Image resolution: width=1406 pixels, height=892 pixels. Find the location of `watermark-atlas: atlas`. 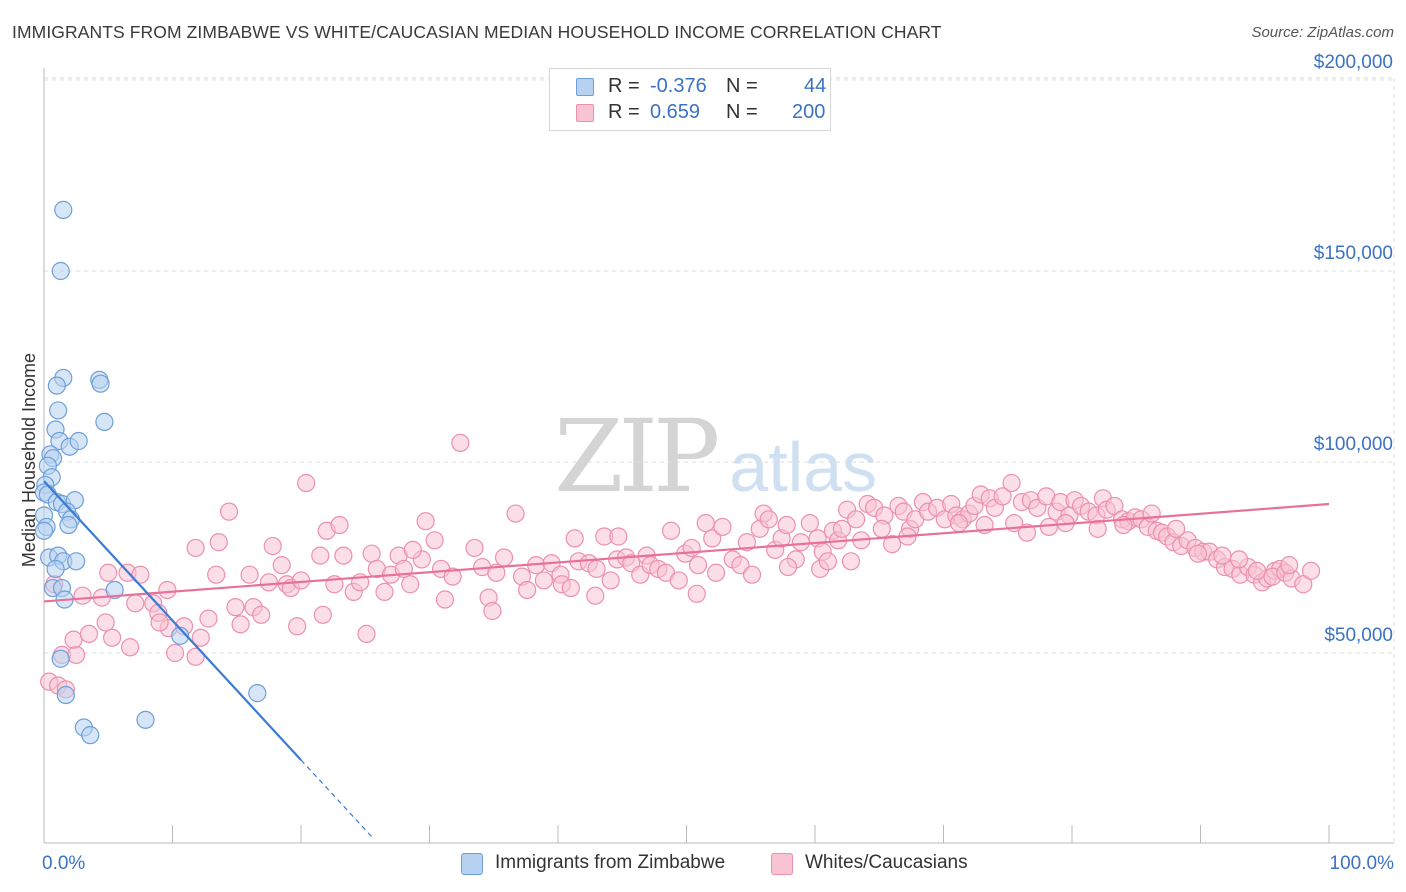

watermark-atlas: atlas is located at coordinates (803, 467).